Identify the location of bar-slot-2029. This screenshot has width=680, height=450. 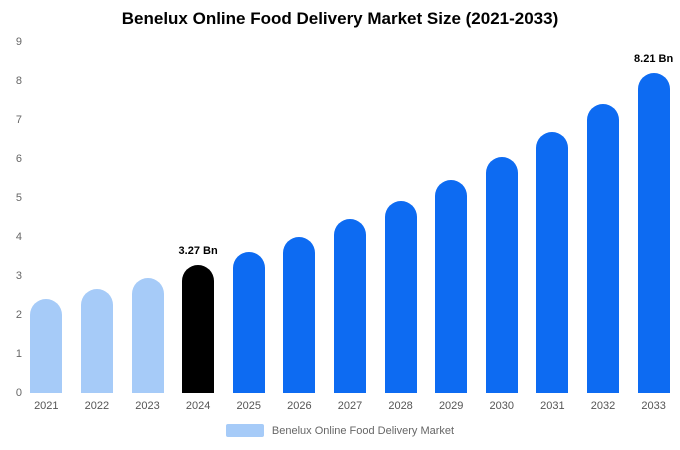
(451, 217).